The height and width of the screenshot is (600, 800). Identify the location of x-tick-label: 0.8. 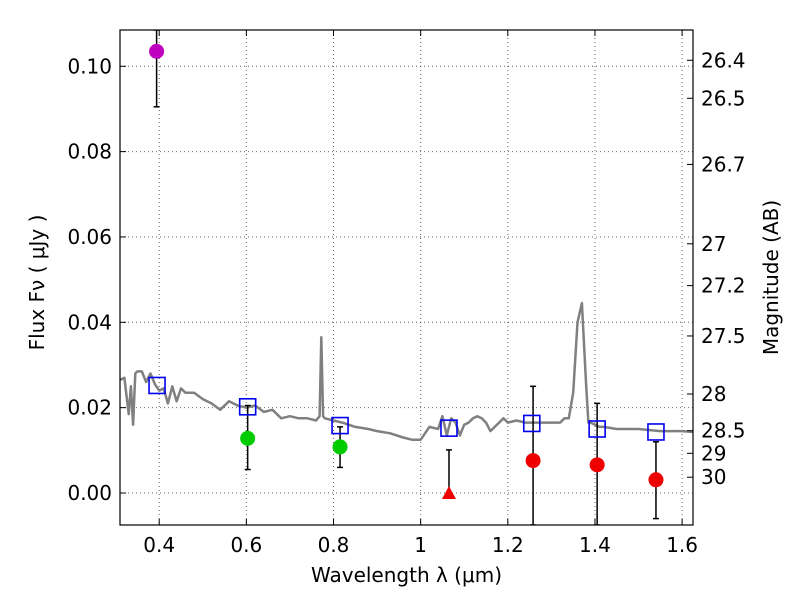
(334, 545).